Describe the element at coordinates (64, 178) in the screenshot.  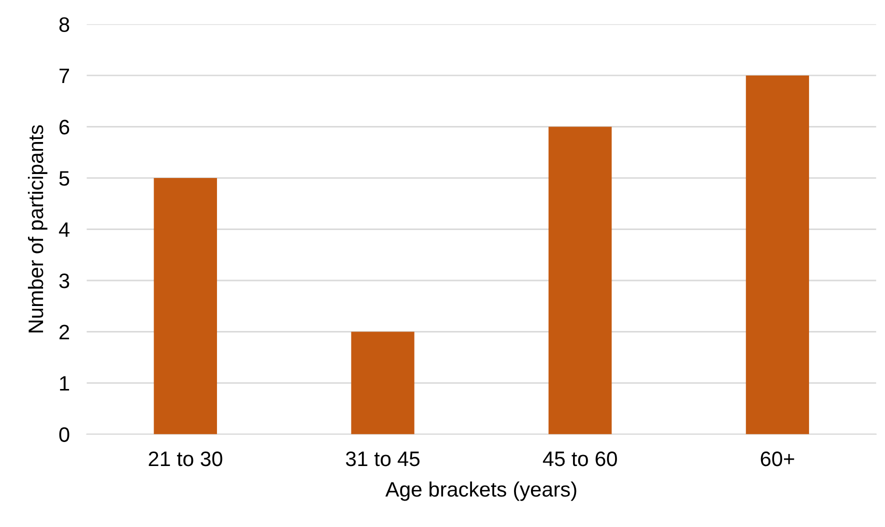
I see `y-tick-label: 5` at that location.